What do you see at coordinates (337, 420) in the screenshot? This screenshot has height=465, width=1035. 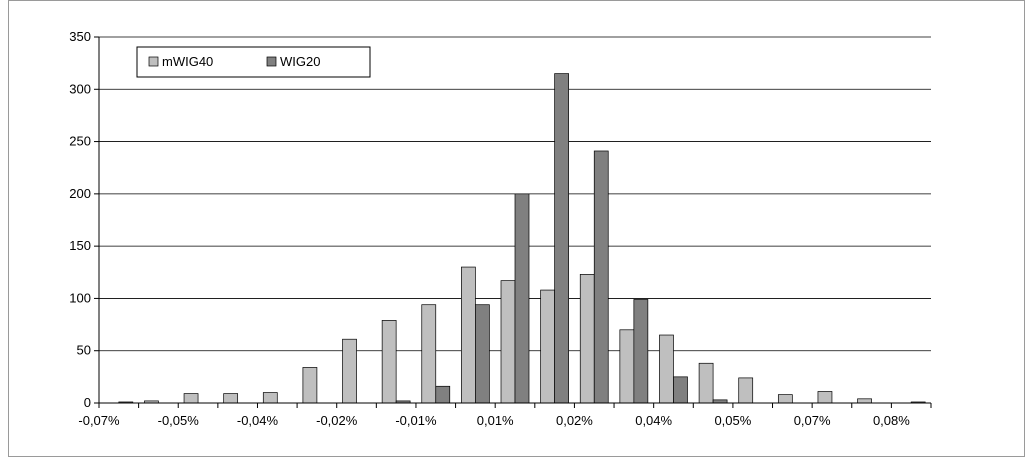 I see `x-tick-label: -0,02%` at bounding box center [337, 420].